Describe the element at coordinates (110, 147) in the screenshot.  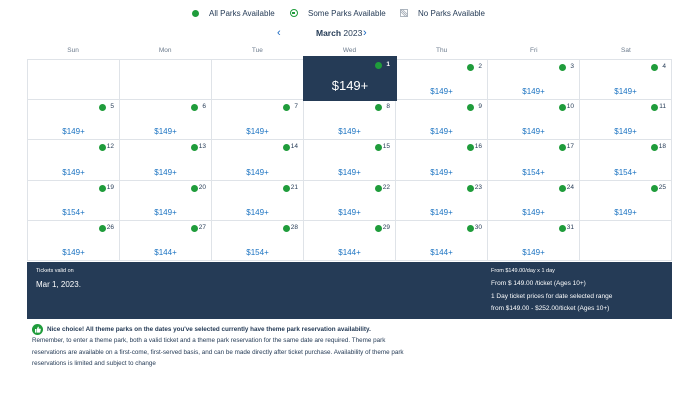
I see `day-number: 12` at that location.